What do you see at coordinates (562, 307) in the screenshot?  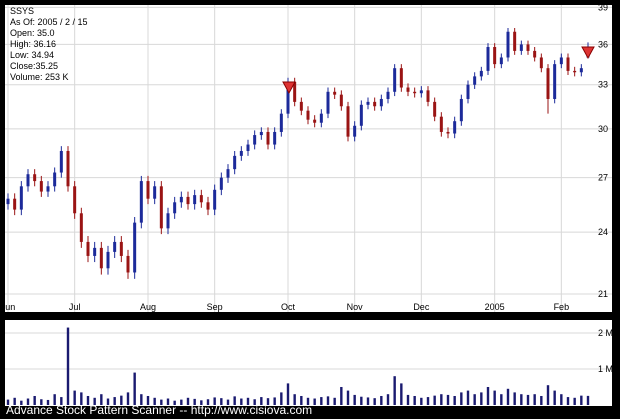 I see `x-tick-label: Feb` at bounding box center [562, 307].